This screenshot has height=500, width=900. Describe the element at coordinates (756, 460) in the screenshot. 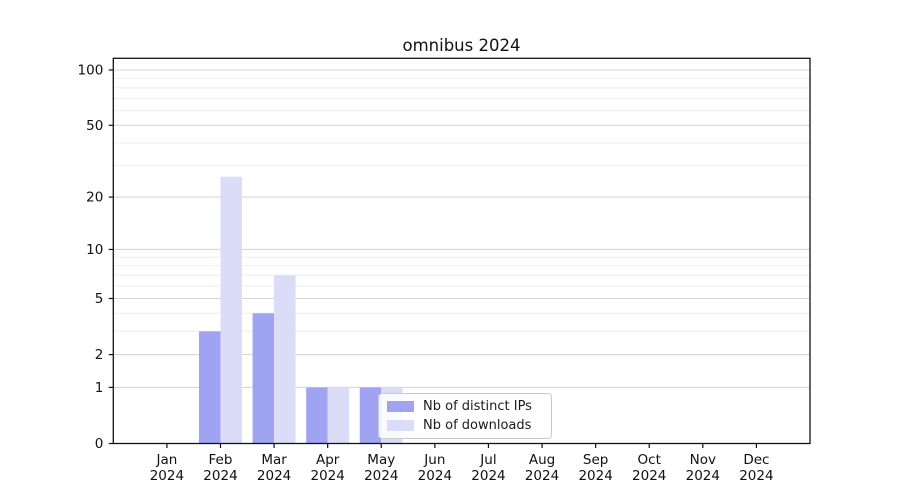

I see `x-tick-label-month: Dec` at that location.